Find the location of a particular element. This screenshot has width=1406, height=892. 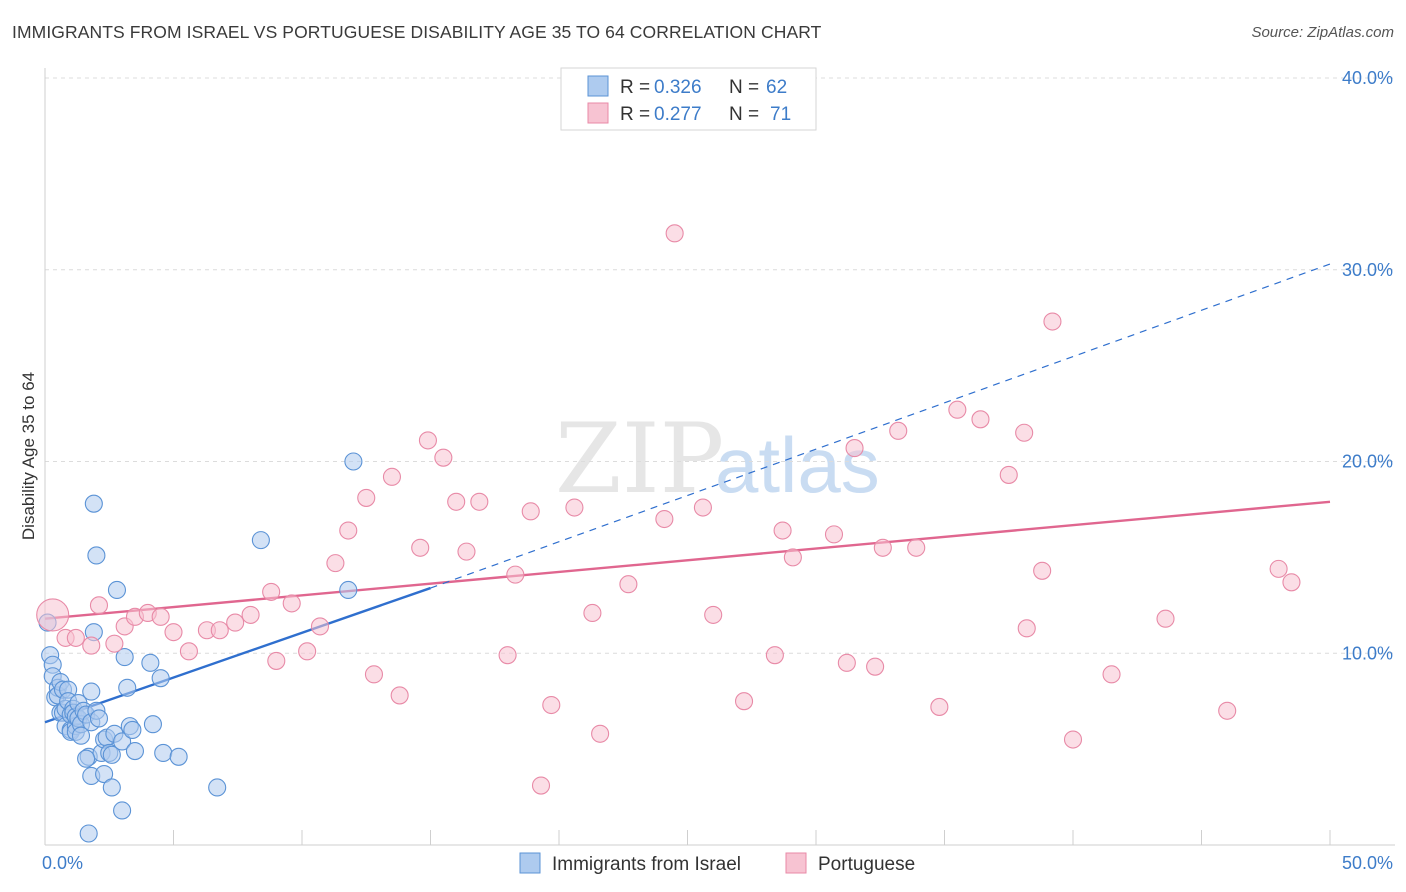

y-tick-label: 20.0% is located at coordinates (1367, 462).